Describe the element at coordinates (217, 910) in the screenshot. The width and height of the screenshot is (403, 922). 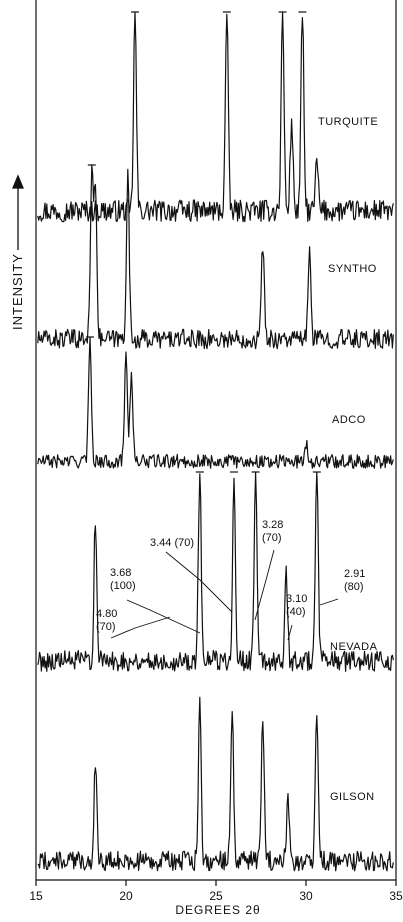
I see `x-axis-label: DEGREES 2θ` at that location.